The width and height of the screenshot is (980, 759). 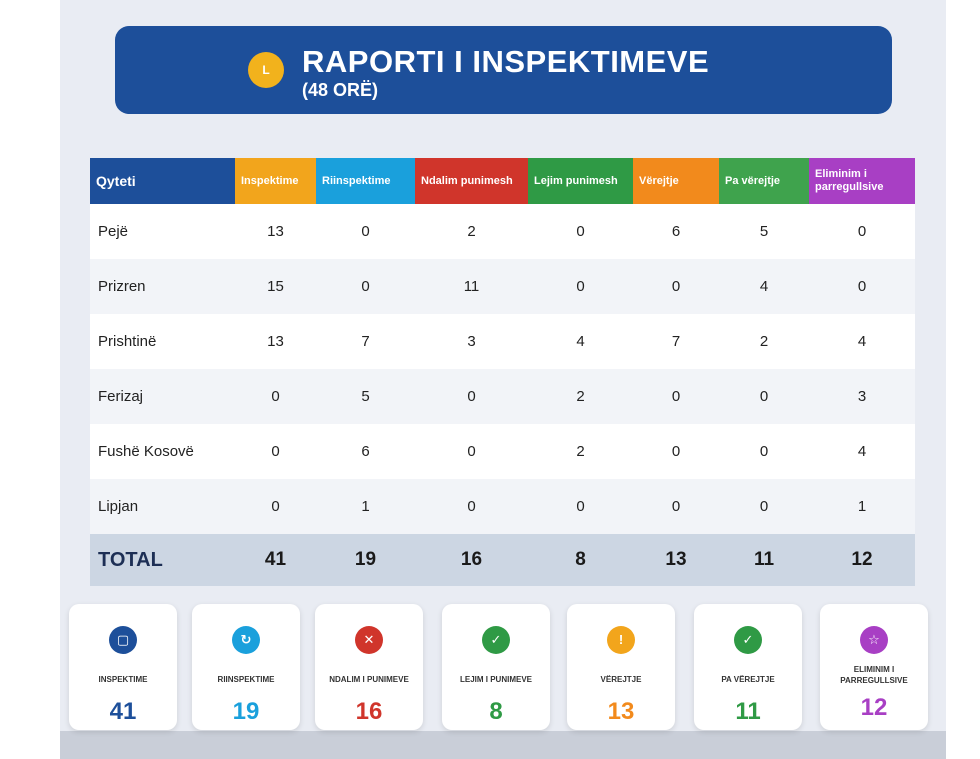 What do you see at coordinates (495, 679) in the screenshot?
I see `card-label: LEJIM I PUNIMEVE` at bounding box center [495, 679].